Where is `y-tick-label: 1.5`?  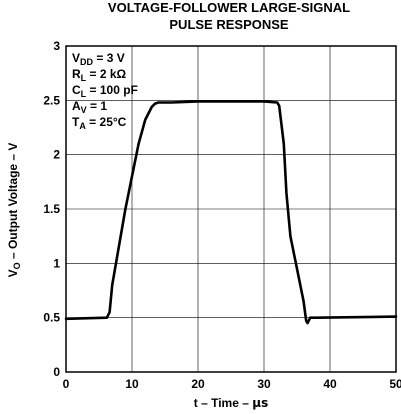
y-tick-label: 1.5 is located at coordinates (51, 209).